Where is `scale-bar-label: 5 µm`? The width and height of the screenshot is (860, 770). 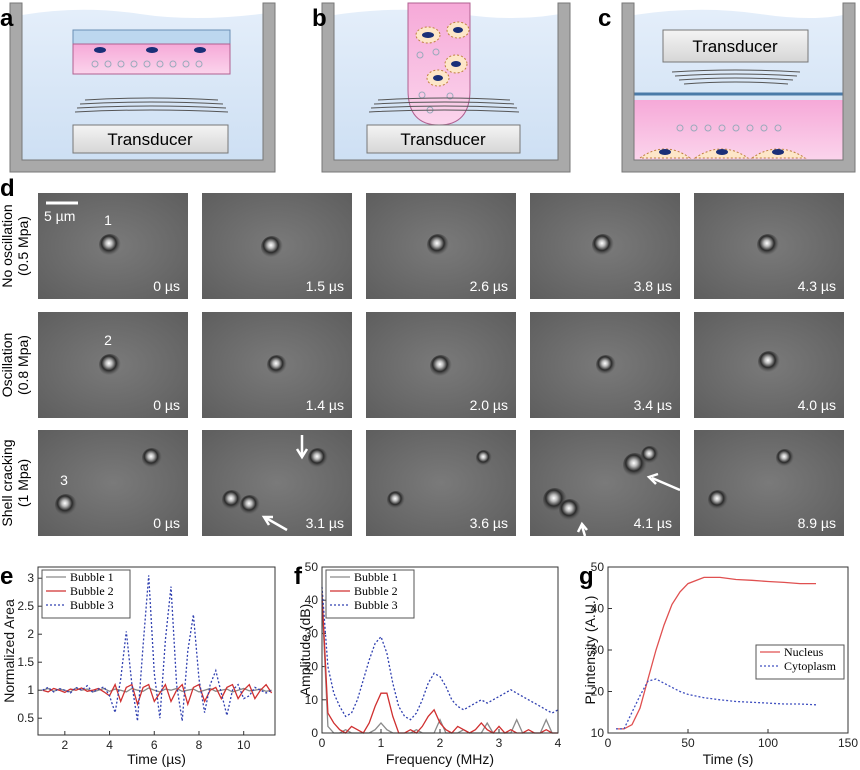
scale-bar-label: 5 µm is located at coordinates (59, 216).